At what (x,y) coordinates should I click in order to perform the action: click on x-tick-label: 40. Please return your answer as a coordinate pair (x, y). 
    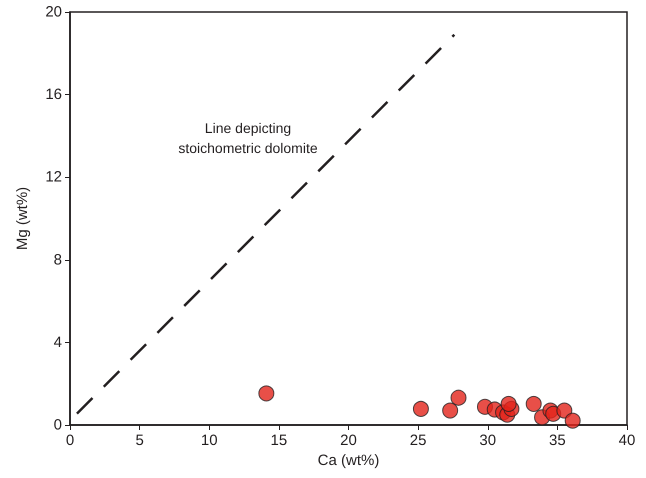
    Looking at the image, I should click on (627, 440).